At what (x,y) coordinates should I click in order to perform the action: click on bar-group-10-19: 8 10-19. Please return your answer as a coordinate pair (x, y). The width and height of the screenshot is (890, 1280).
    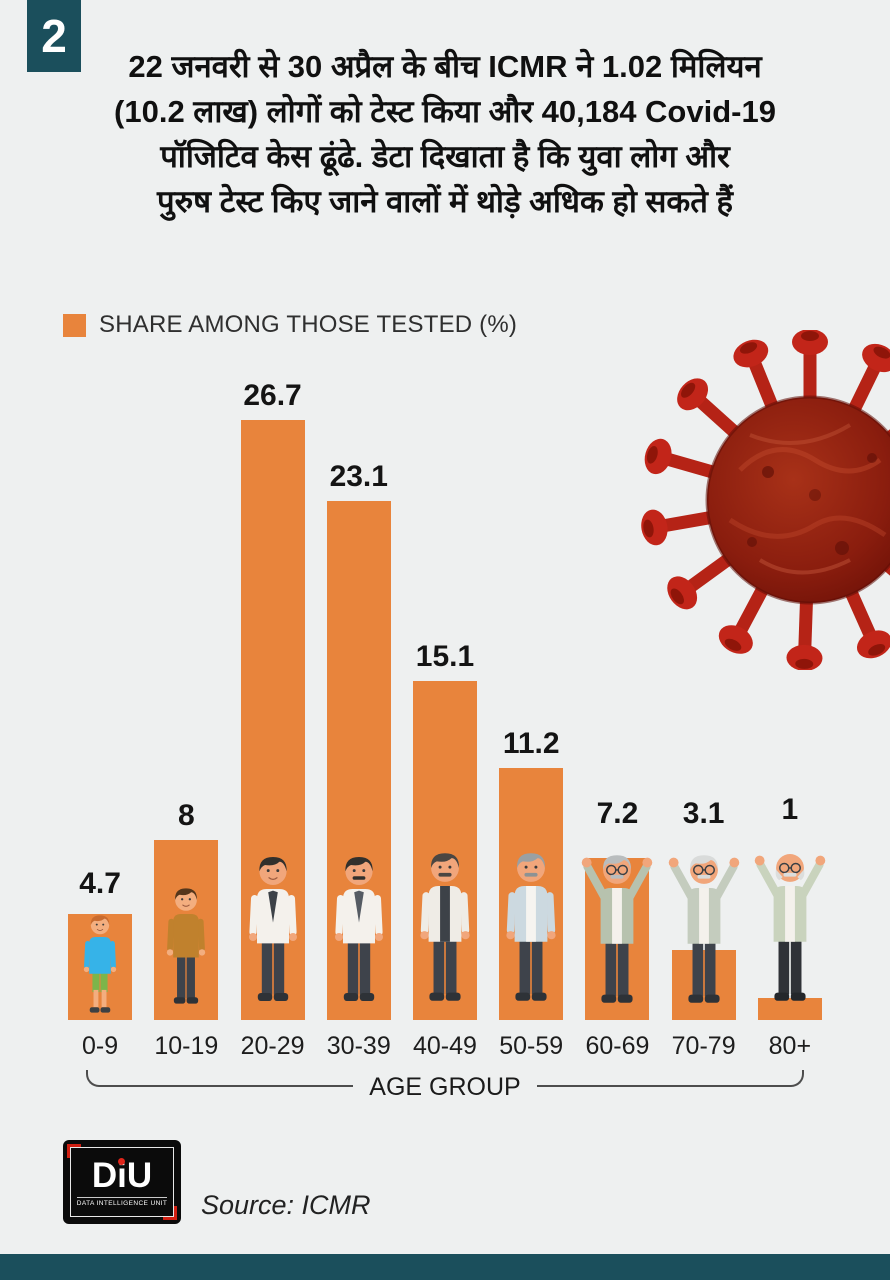
    Looking at the image, I should click on (186, 720).